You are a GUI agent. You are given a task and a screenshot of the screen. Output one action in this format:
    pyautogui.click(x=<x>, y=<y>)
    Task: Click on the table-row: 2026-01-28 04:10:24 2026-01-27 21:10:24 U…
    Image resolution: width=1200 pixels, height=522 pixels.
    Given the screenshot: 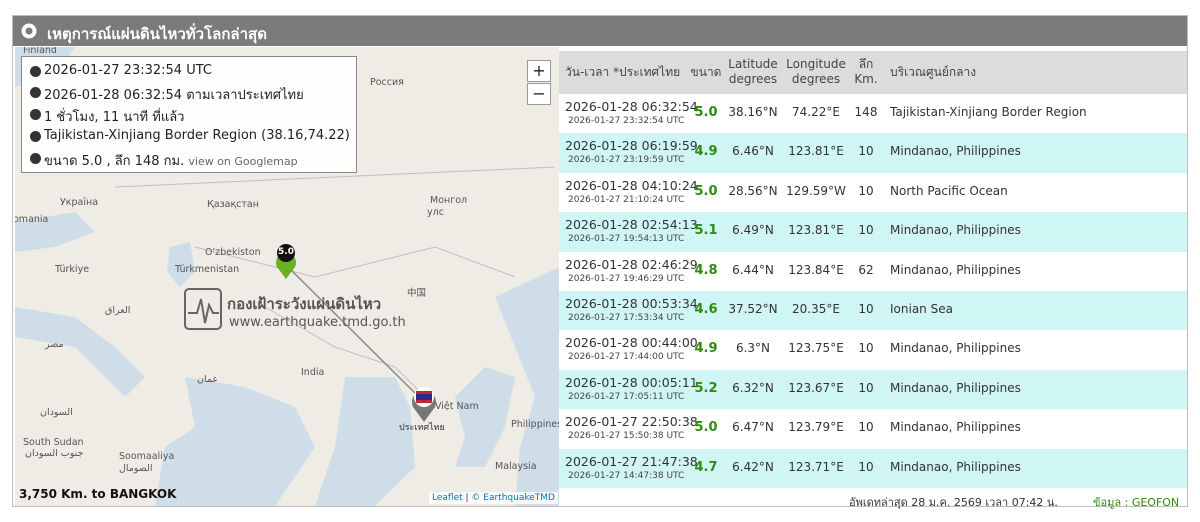 What is the action you would take?
    pyautogui.click(x=873, y=192)
    